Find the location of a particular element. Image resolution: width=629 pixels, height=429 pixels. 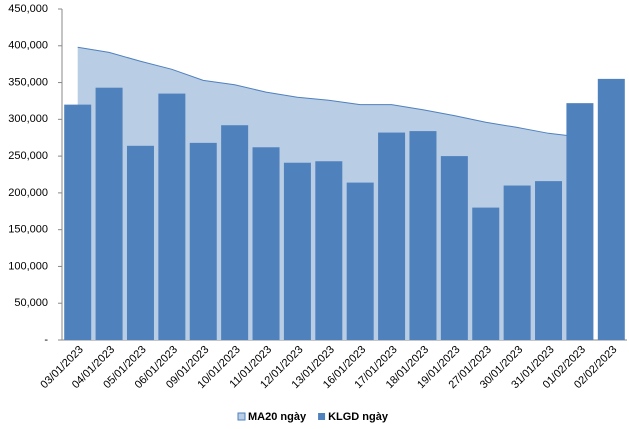

y-tick-label: - is located at coordinates (46, 340).